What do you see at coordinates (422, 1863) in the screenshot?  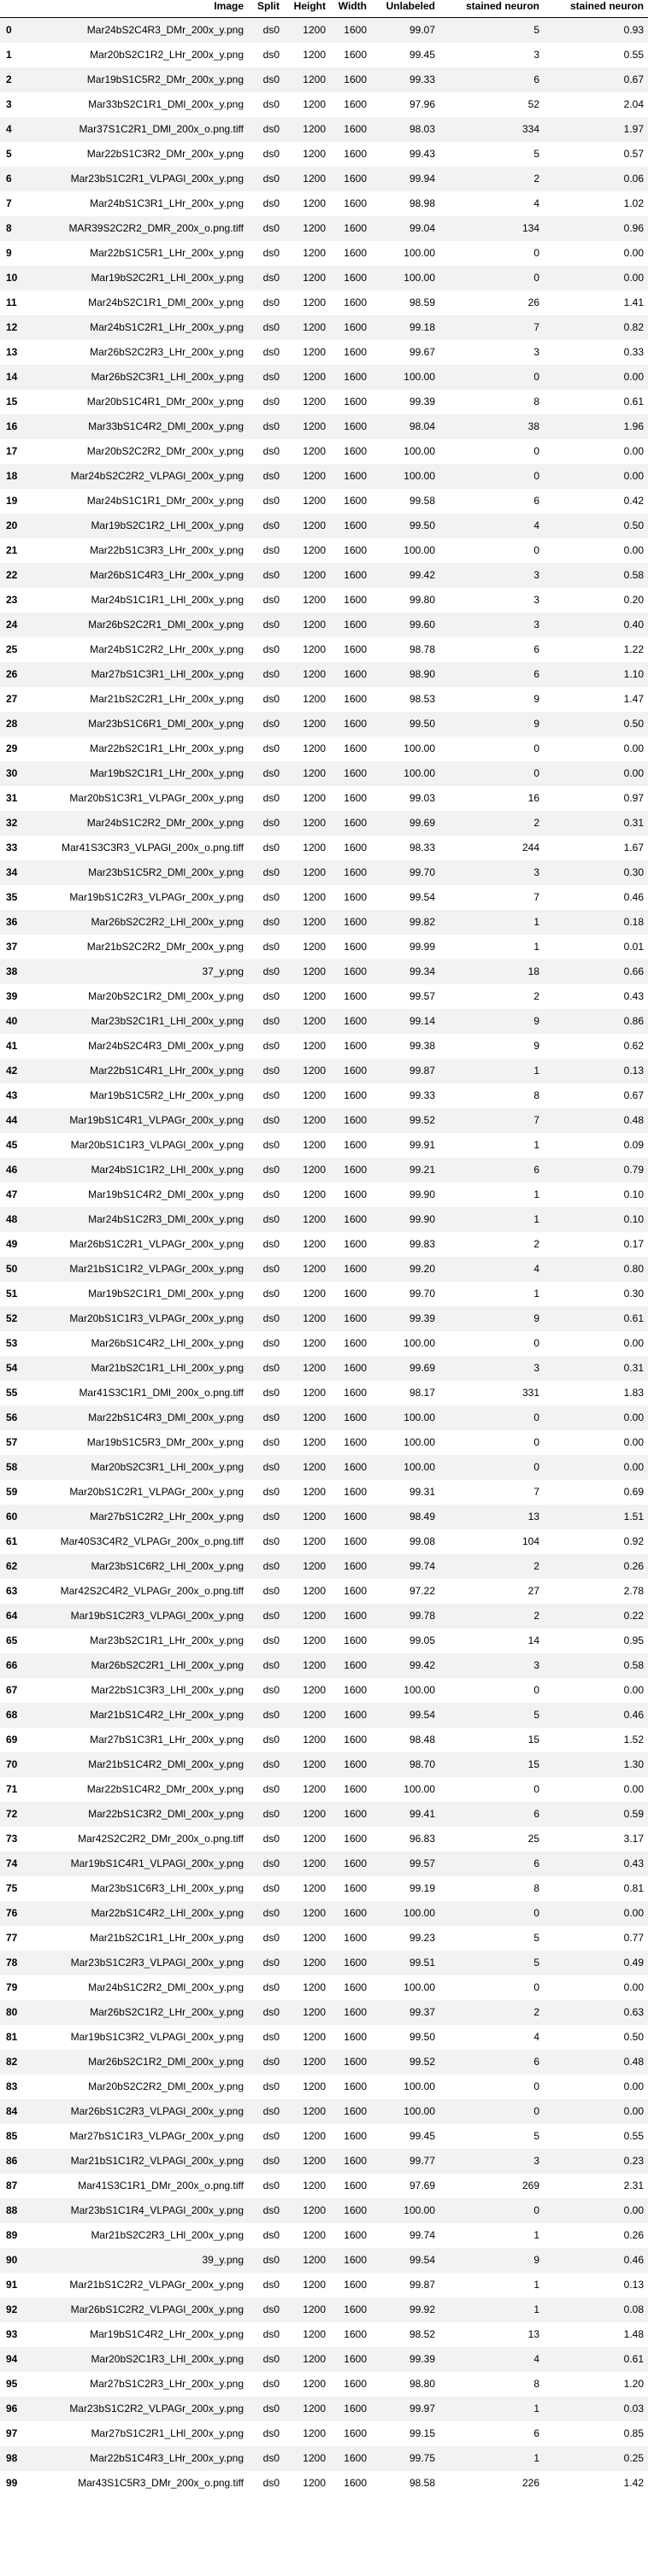 I see `unlabeled-cell: 99.57` at bounding box center [422, 1863].